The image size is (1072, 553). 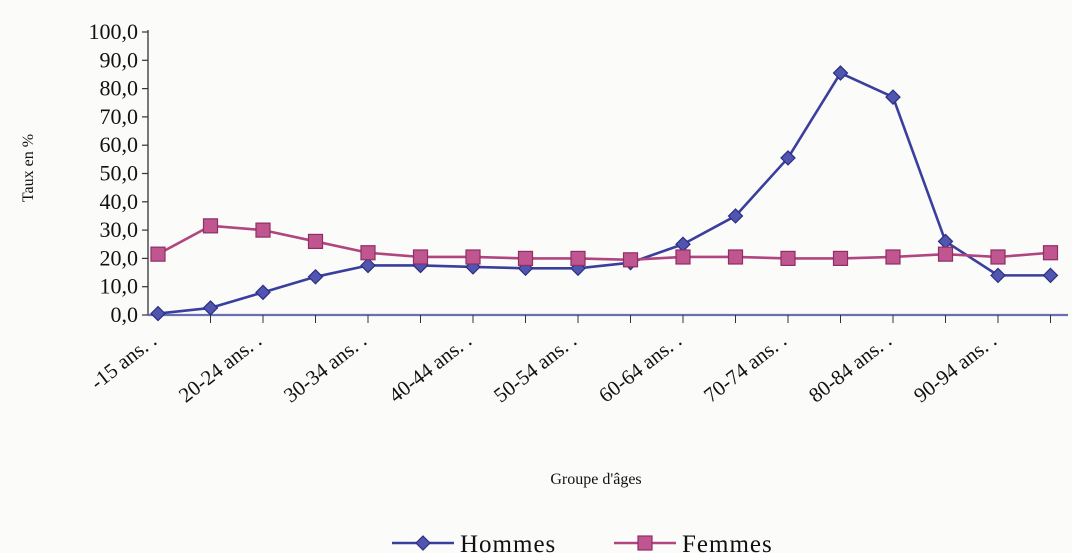 What do you see at coordinates (727, 542) in the screenshot?
I see `legend-label-femmes: Femmes` at bounding box center [727, 542].